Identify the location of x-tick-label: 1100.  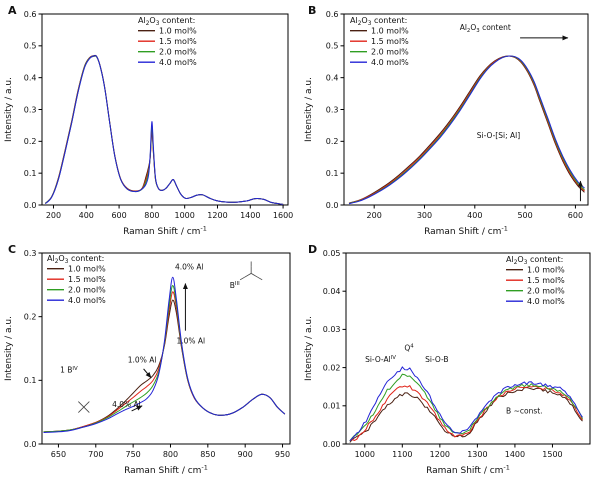
(402, 454).